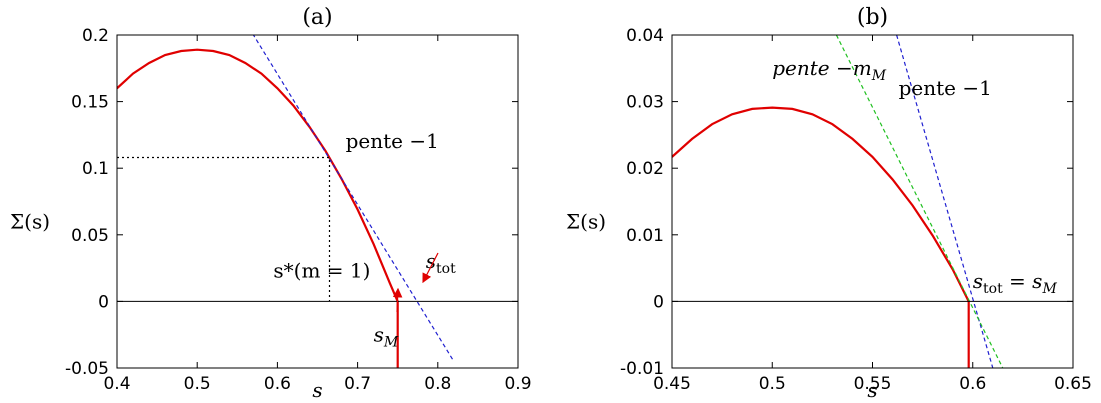  What do you see at coordinates (645, 169) in the screenshot?
I see `y-tick-label: 0.02` at bounding box center [645, 169].